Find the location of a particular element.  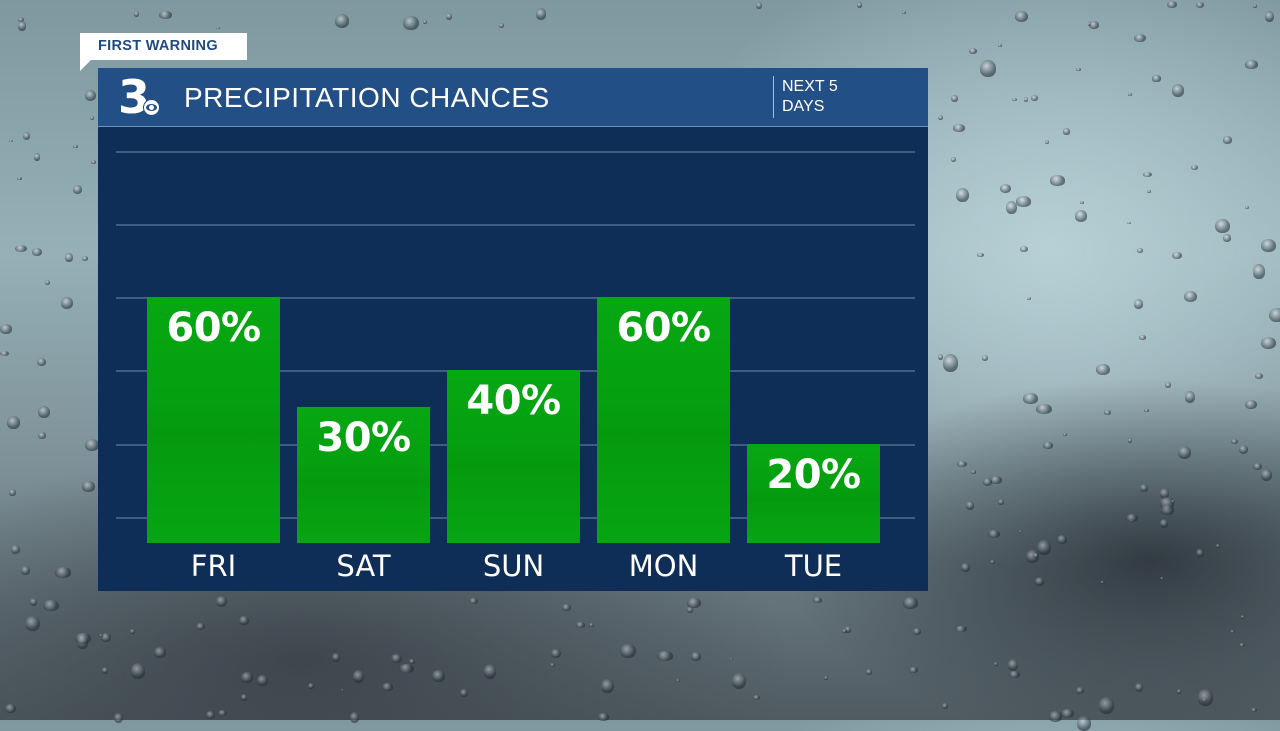

bar-sun: 40% is located at coordinates (513, 456).